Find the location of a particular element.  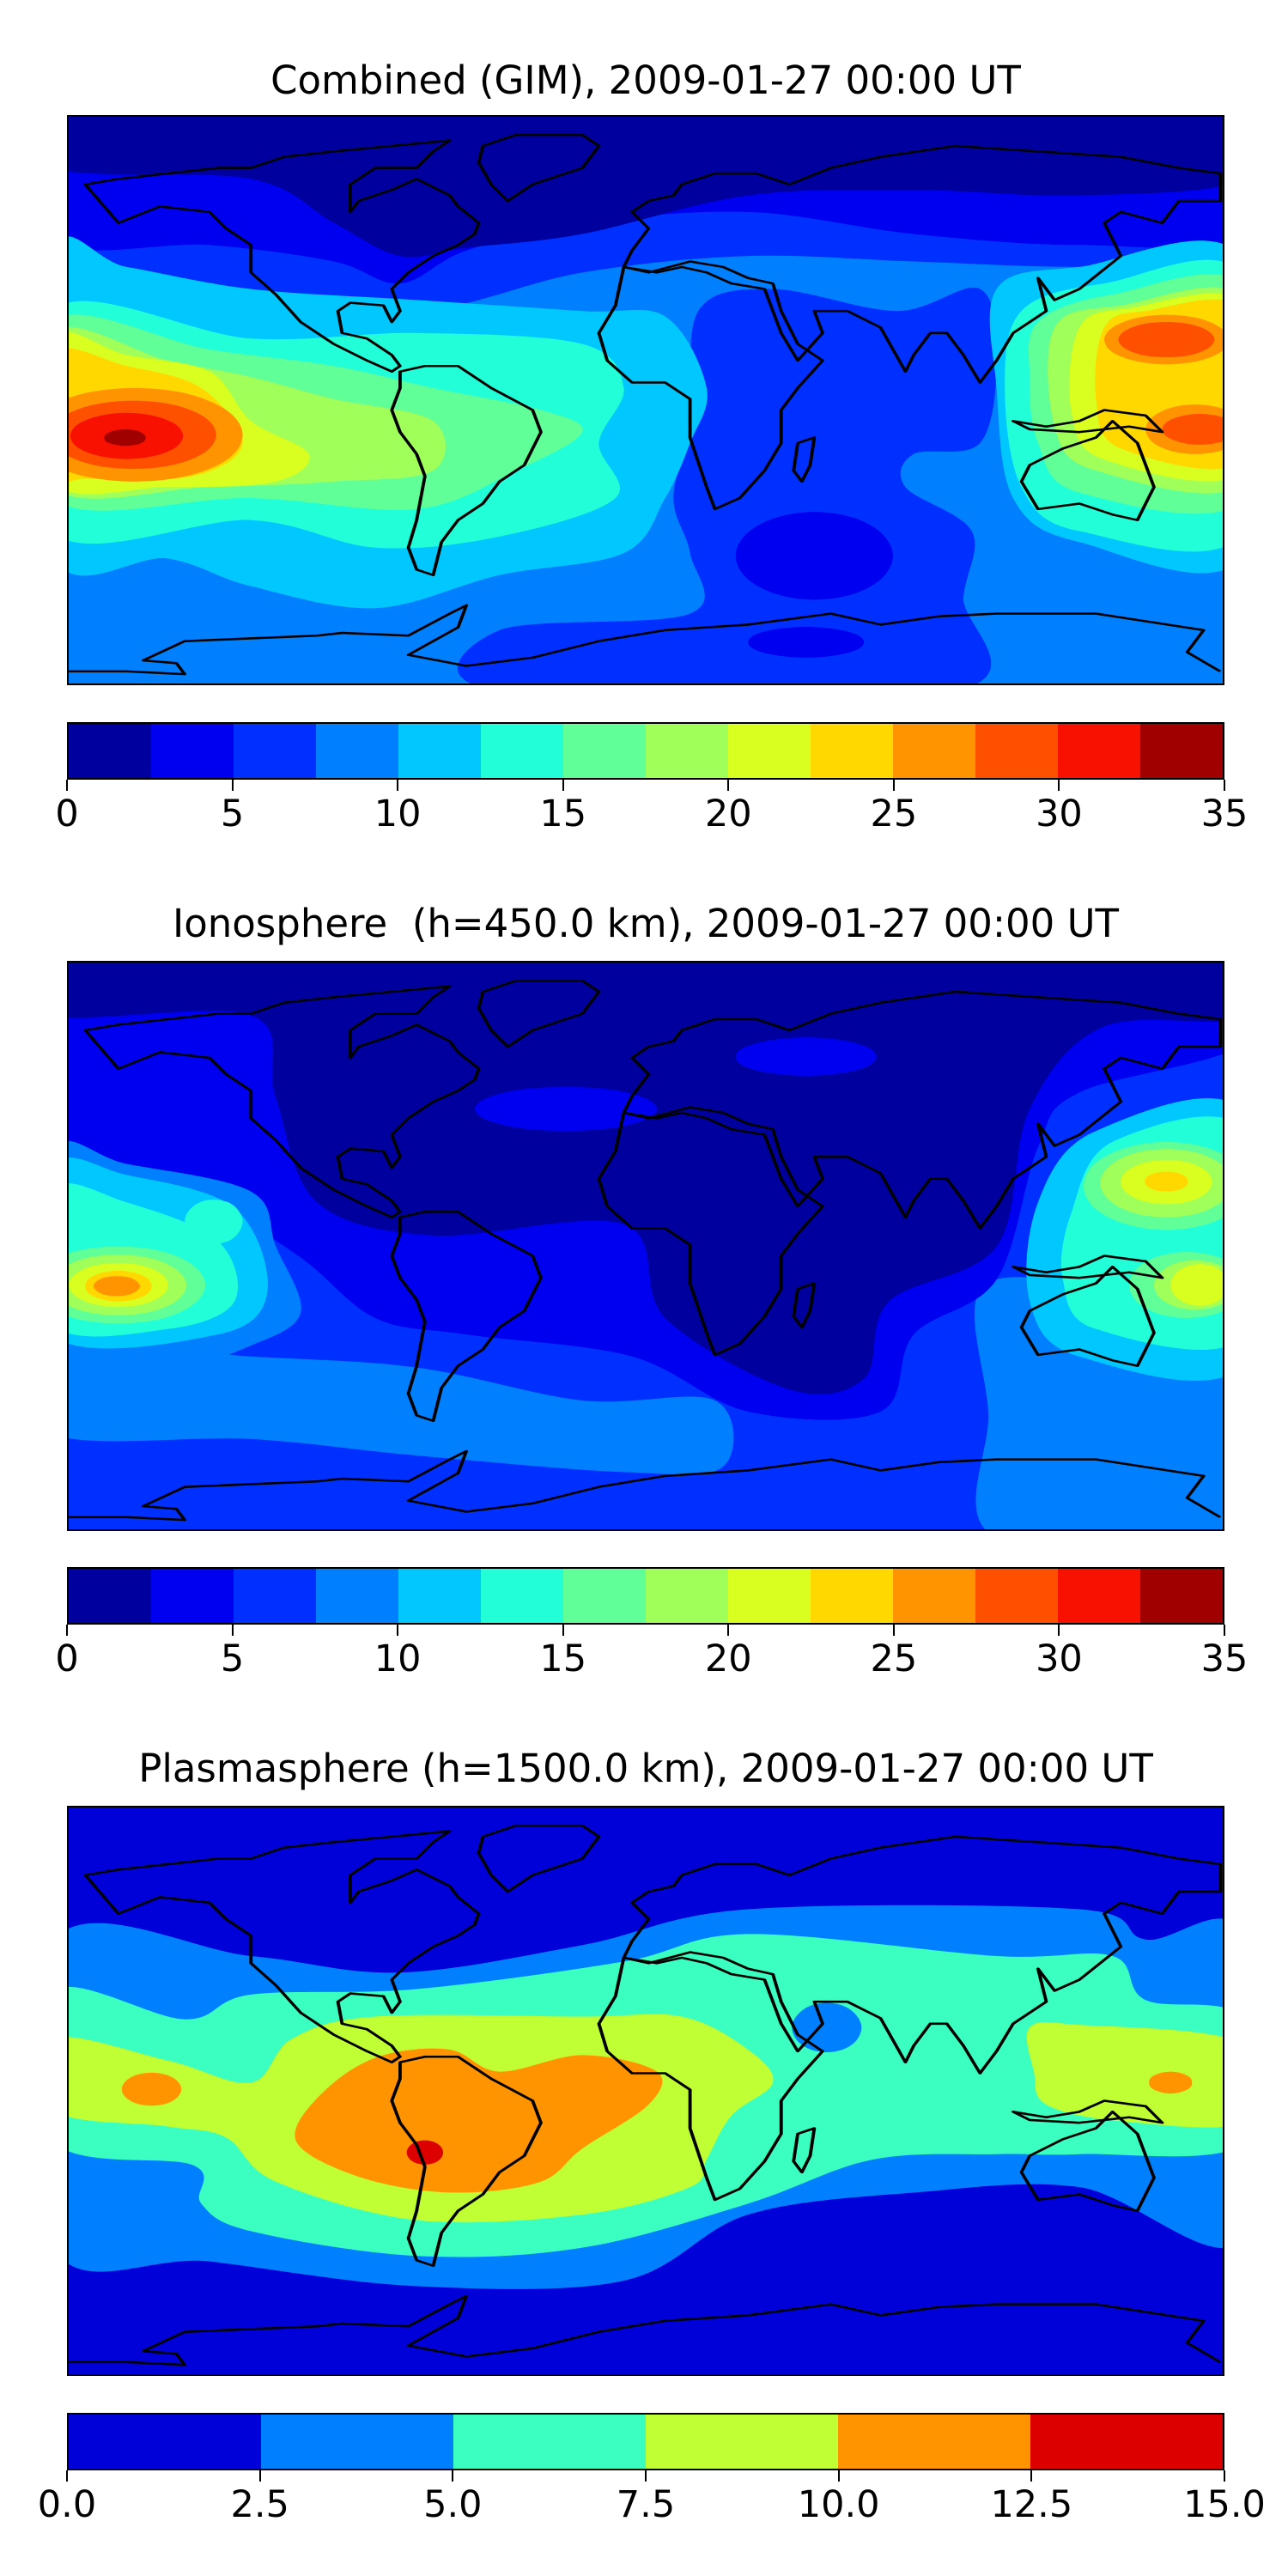

colorbar-tick-label: 10.0 is located at coordinates (839, 2504).